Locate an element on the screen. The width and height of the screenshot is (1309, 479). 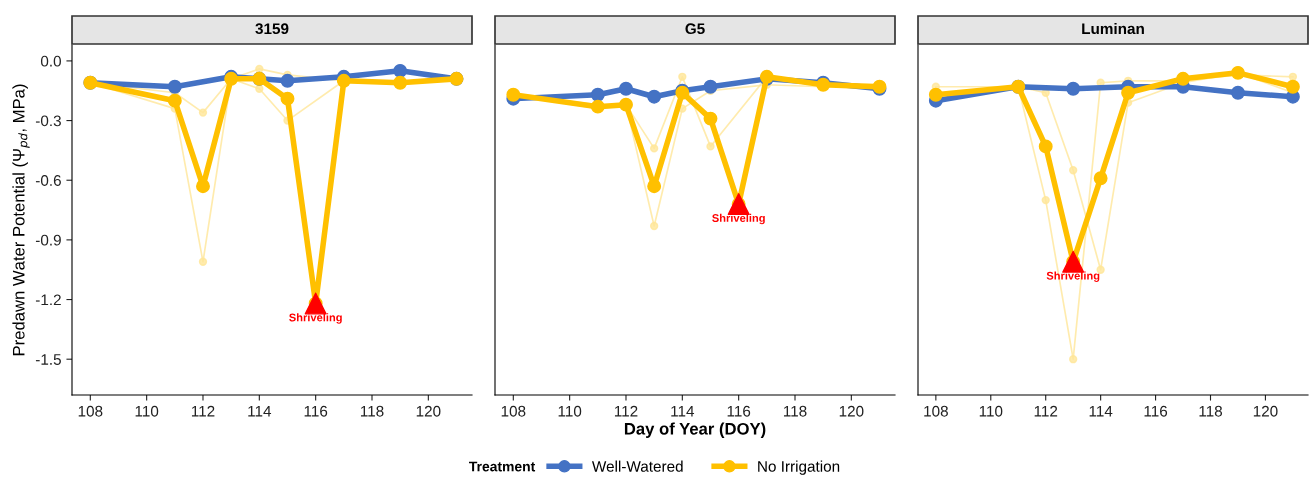
chart-title: 3159 is located at coordinates (272, 29).